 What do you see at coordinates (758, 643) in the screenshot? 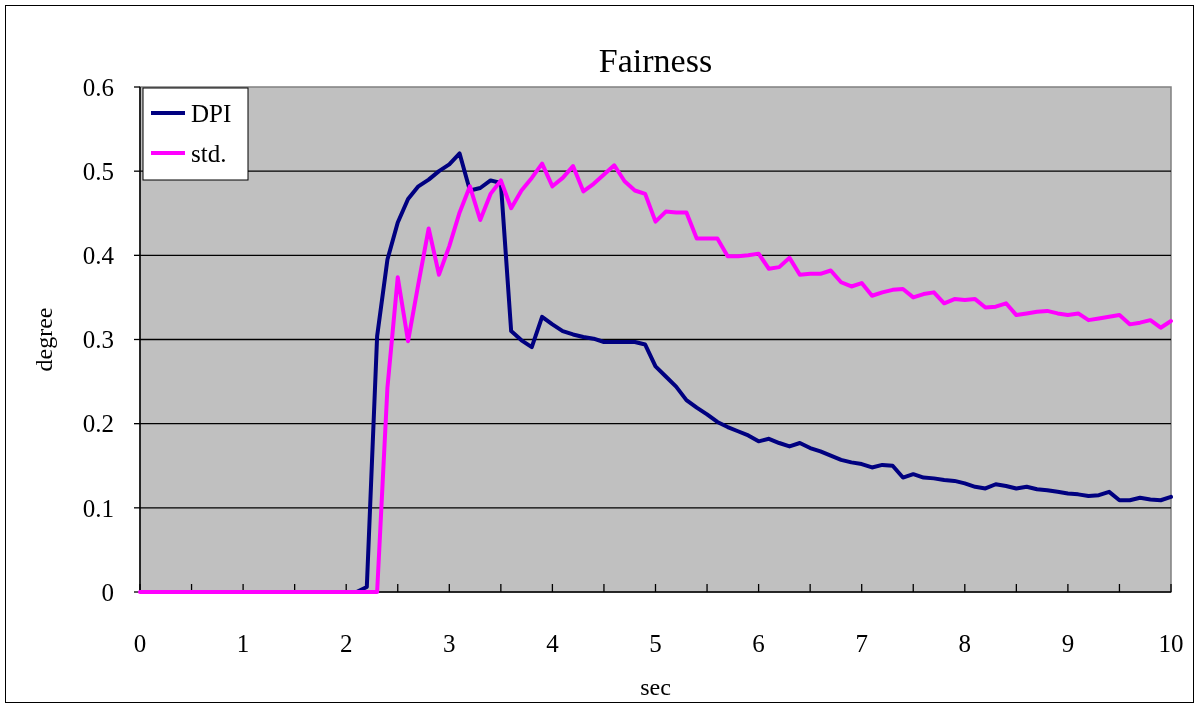
I see `x-tick-label: 6` at bounding box center [758, 643].